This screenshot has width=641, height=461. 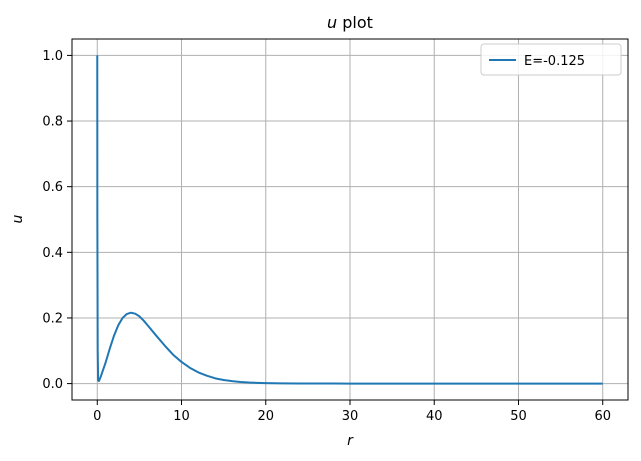 What do you see at coordinates (52, 187) in the screenshot?
I see `y-tick-label: 0.6` at bounding box center [52, 187].